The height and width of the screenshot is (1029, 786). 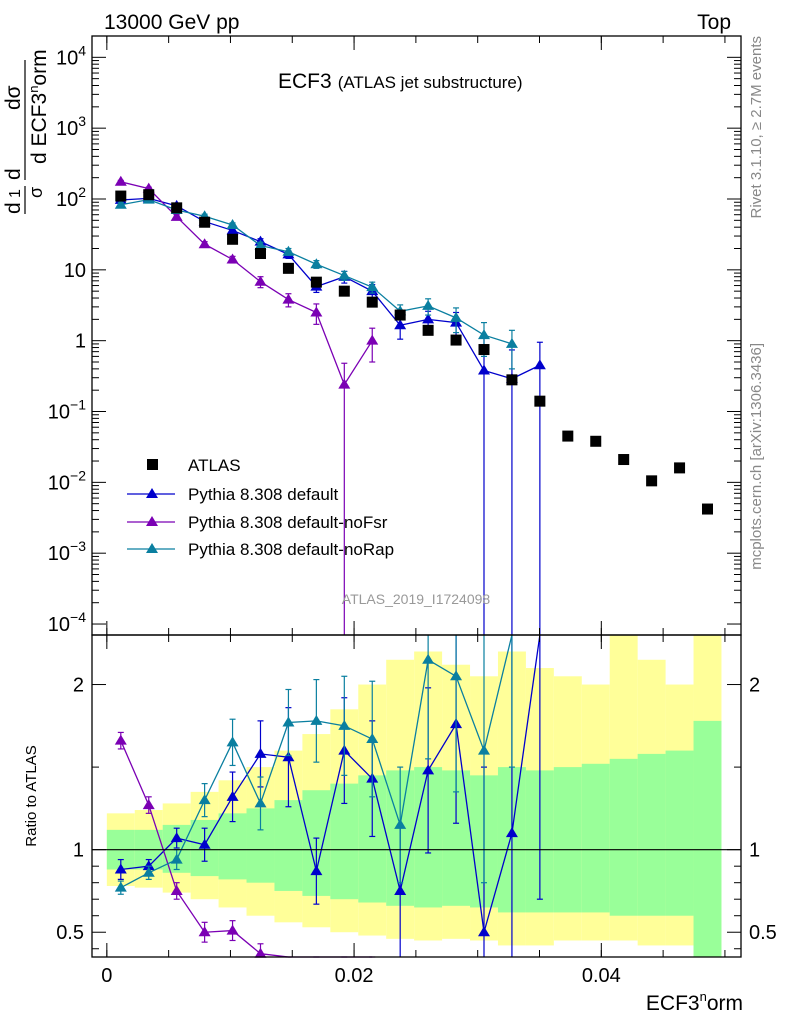 I want to click on x-axis-label: ECF3norm, so click(x=694, y=1002).